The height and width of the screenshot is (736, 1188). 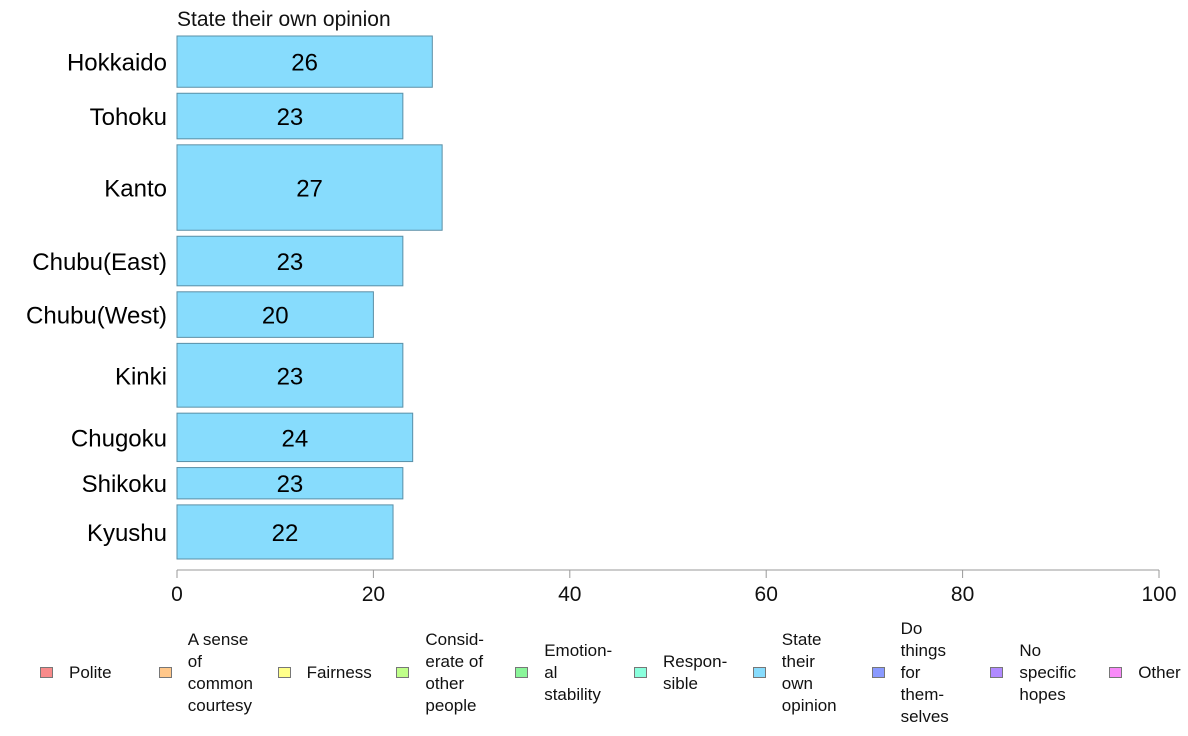 What do you see at coordinates (962, 594) in the screenshot?
I see `x-tick-label: 80` at bounding box center [962, 594].